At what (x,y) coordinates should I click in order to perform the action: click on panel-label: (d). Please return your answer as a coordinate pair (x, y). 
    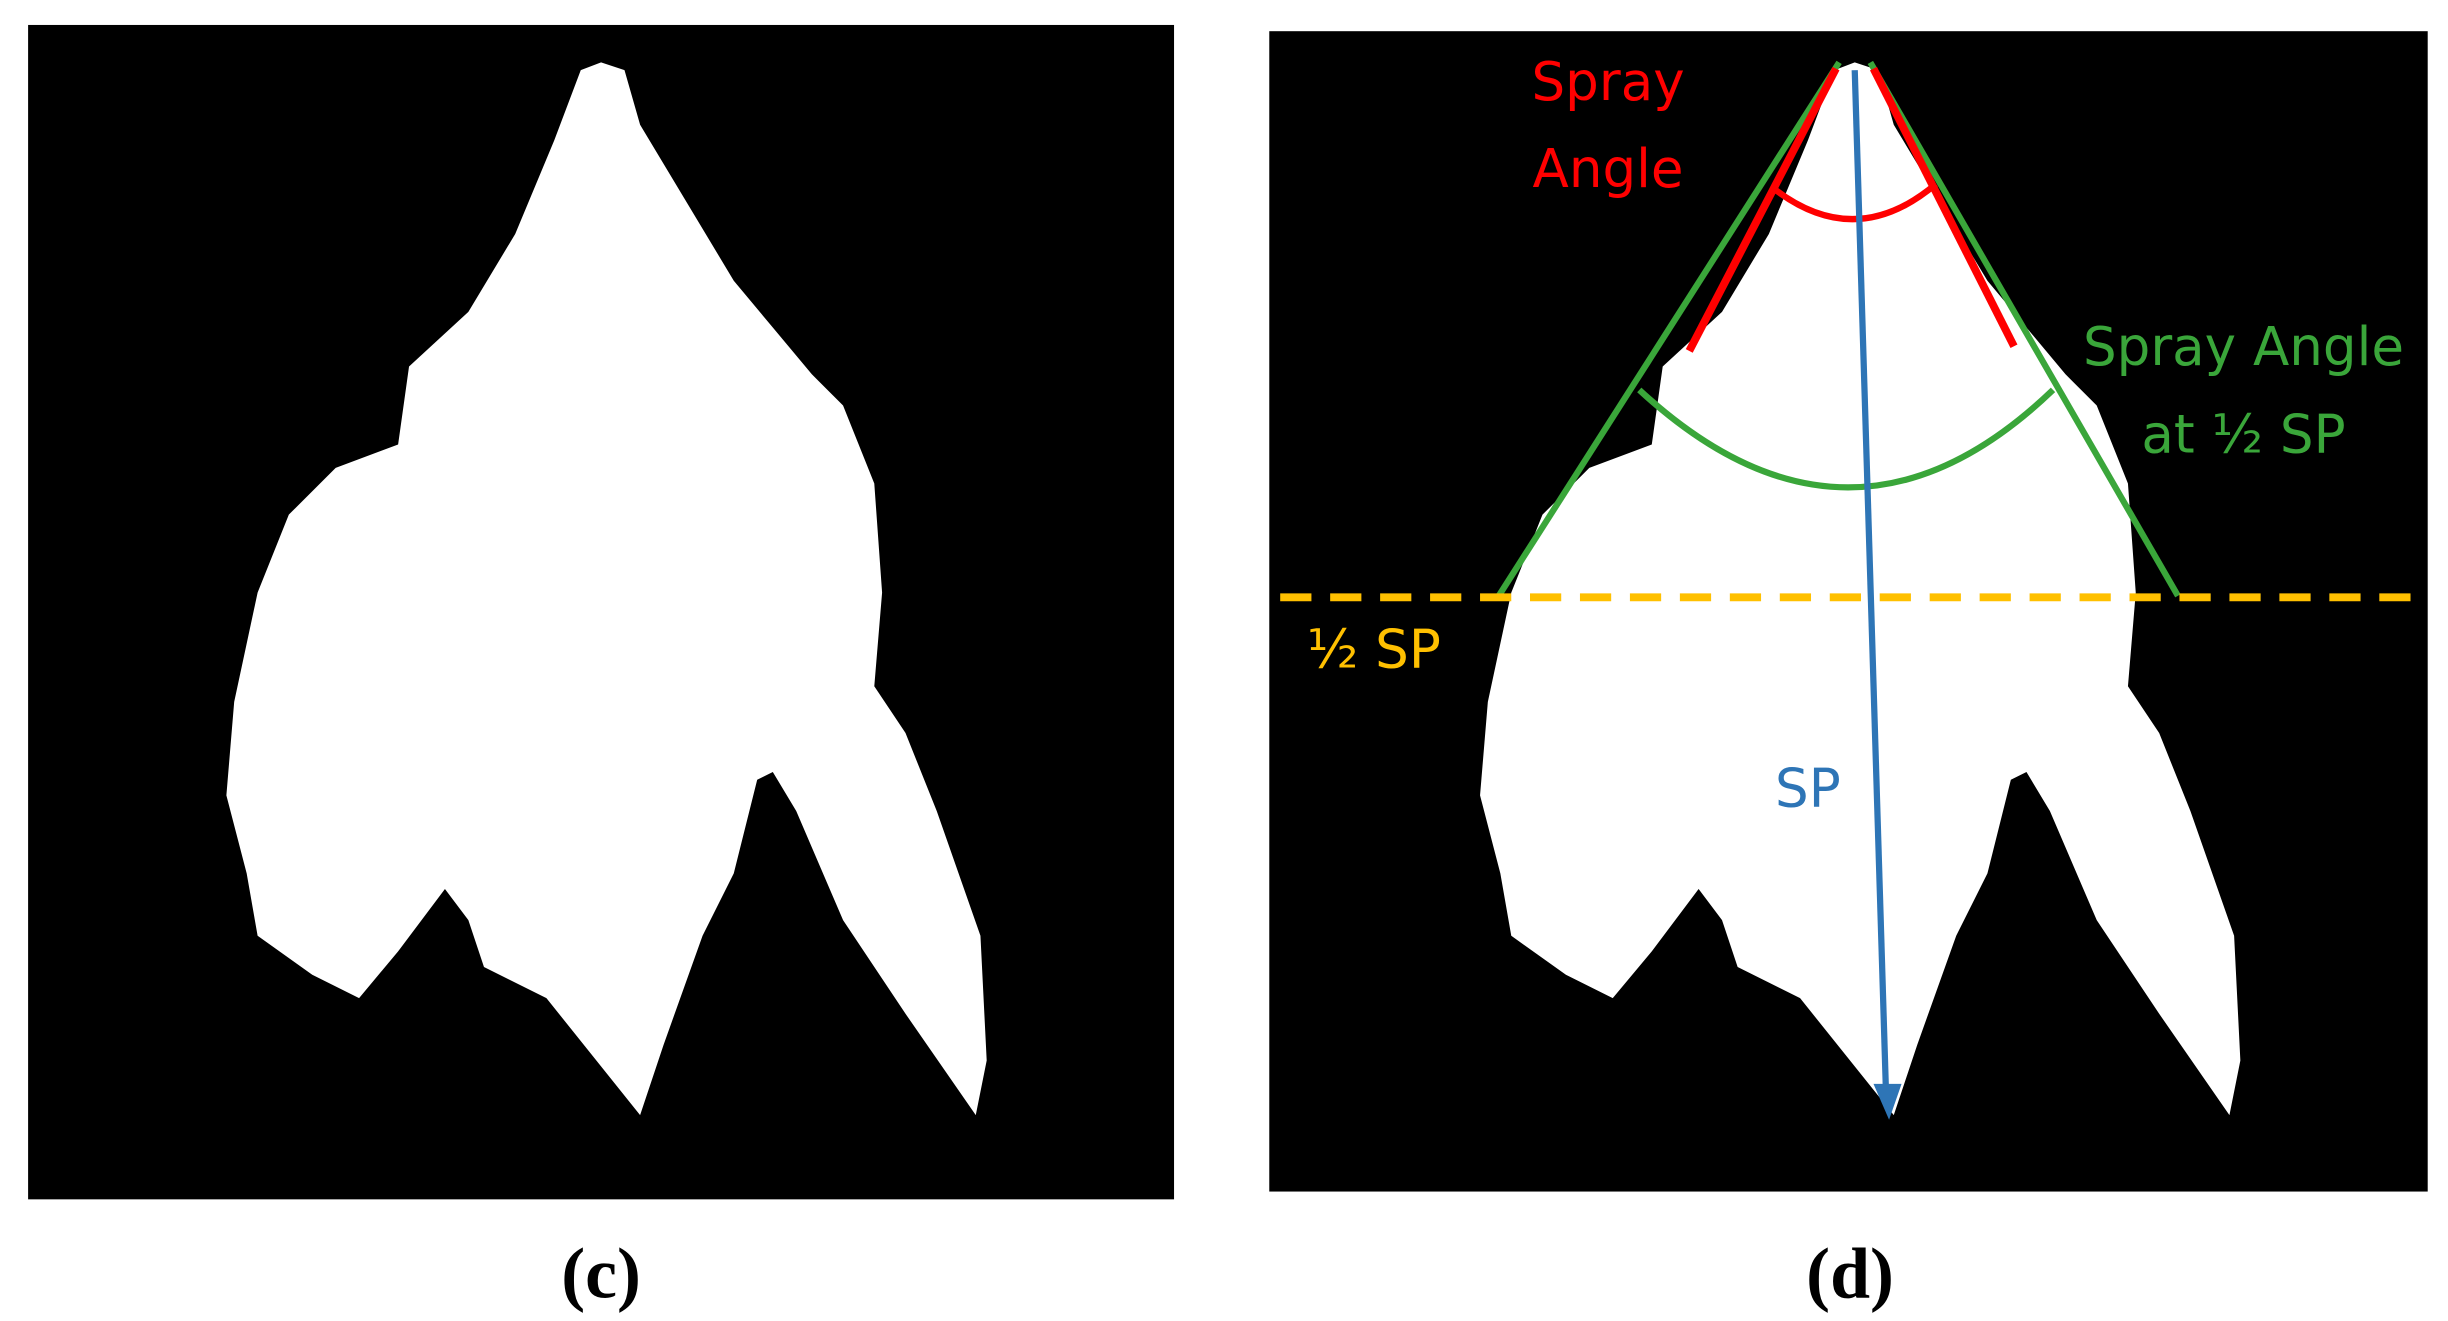
    Looking at the image, I should click on (1850, 1274).